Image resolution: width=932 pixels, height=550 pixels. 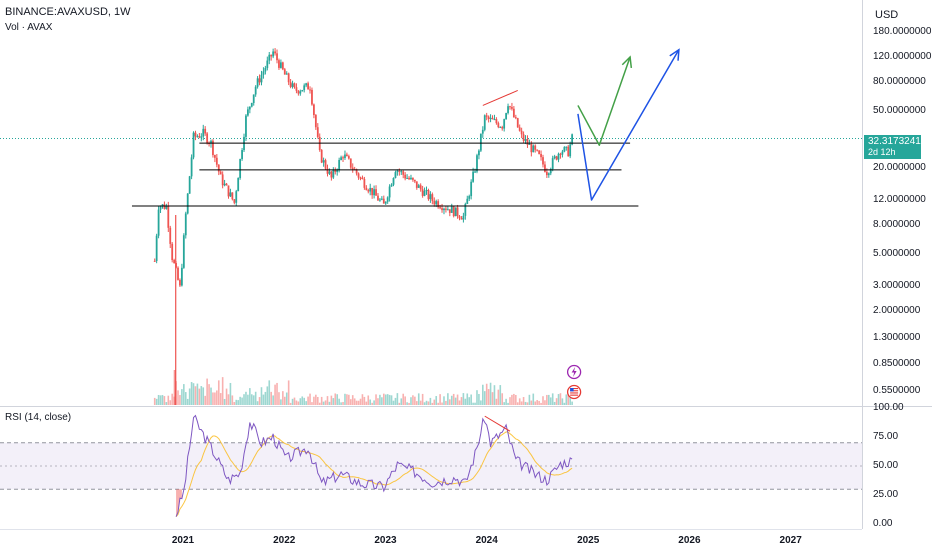 What do you see at coordinates (574, 372) in the screenshot?
I see `lightning-icon` at bounding box center [574, 372].